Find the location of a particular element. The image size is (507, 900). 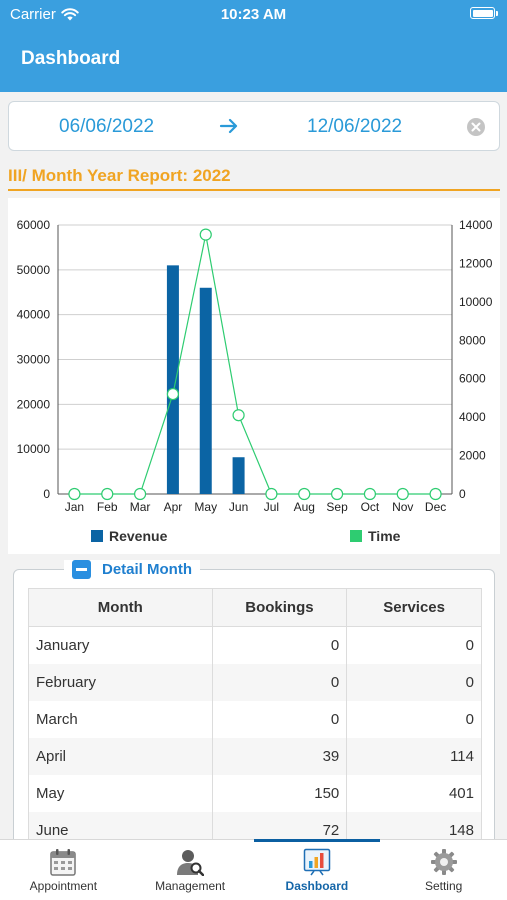

tab-appointment-label: Appointment is located at coordinates (63, 886).